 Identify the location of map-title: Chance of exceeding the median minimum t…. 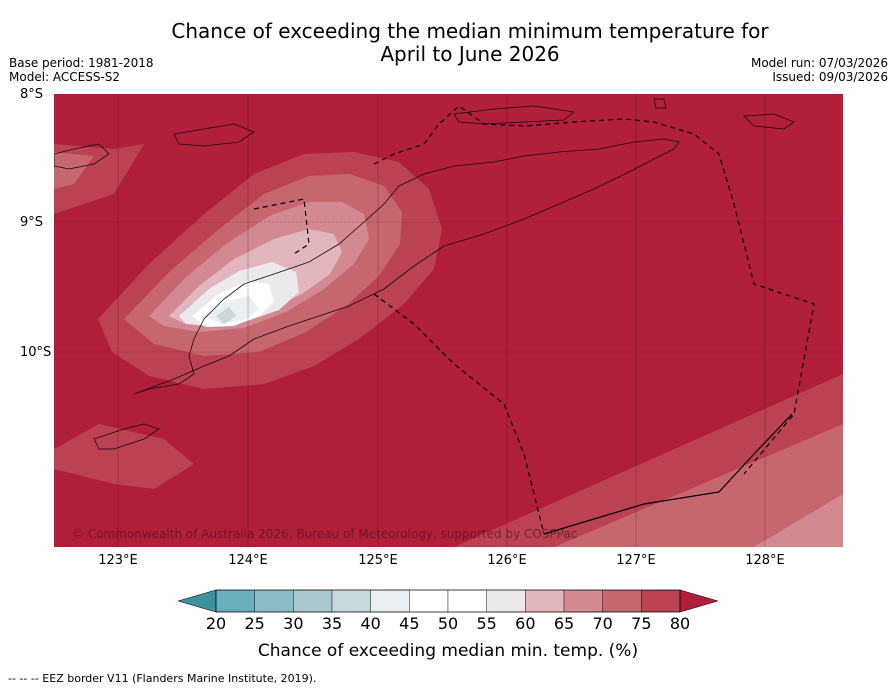
(448, 43).